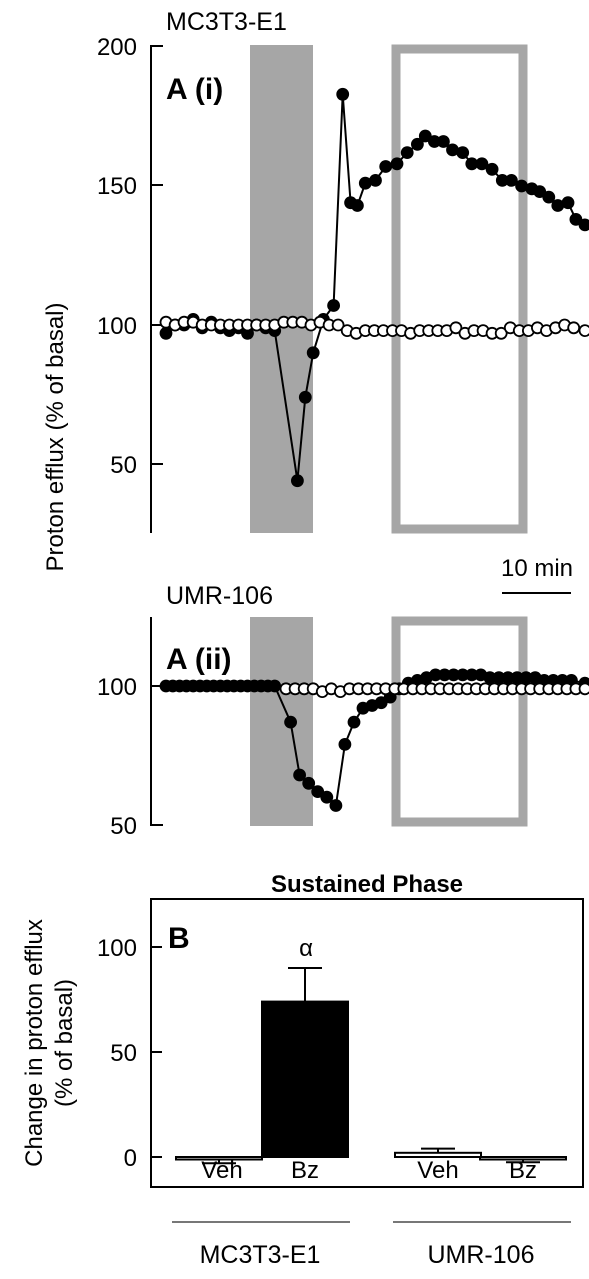  What do you see at coordinates (459, 289) in the screenshot?
I see `panel-a-i-outlined-window` at bounding box center [459, 289].